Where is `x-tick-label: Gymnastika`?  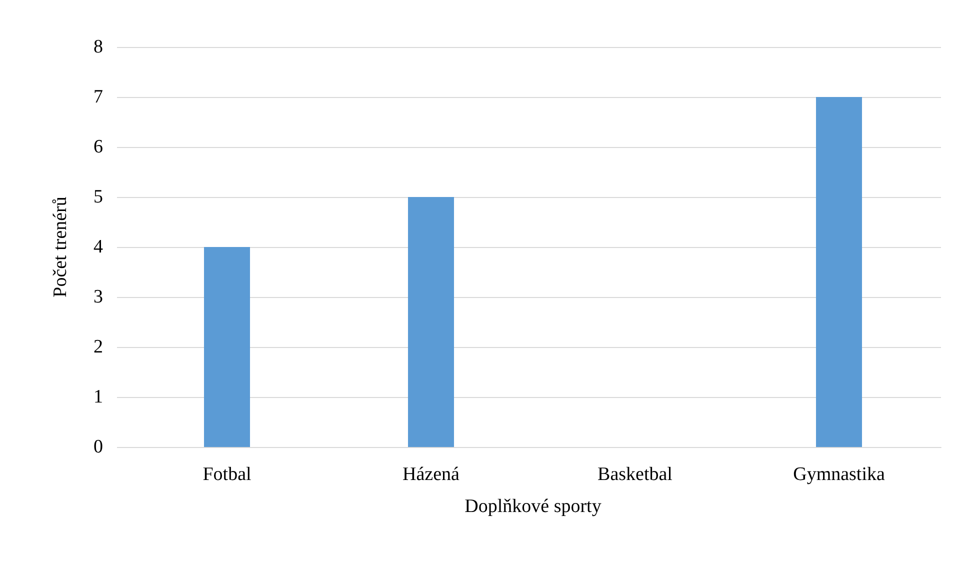
x-tick-label: Gymnastika is located at coordinates (839, 474).